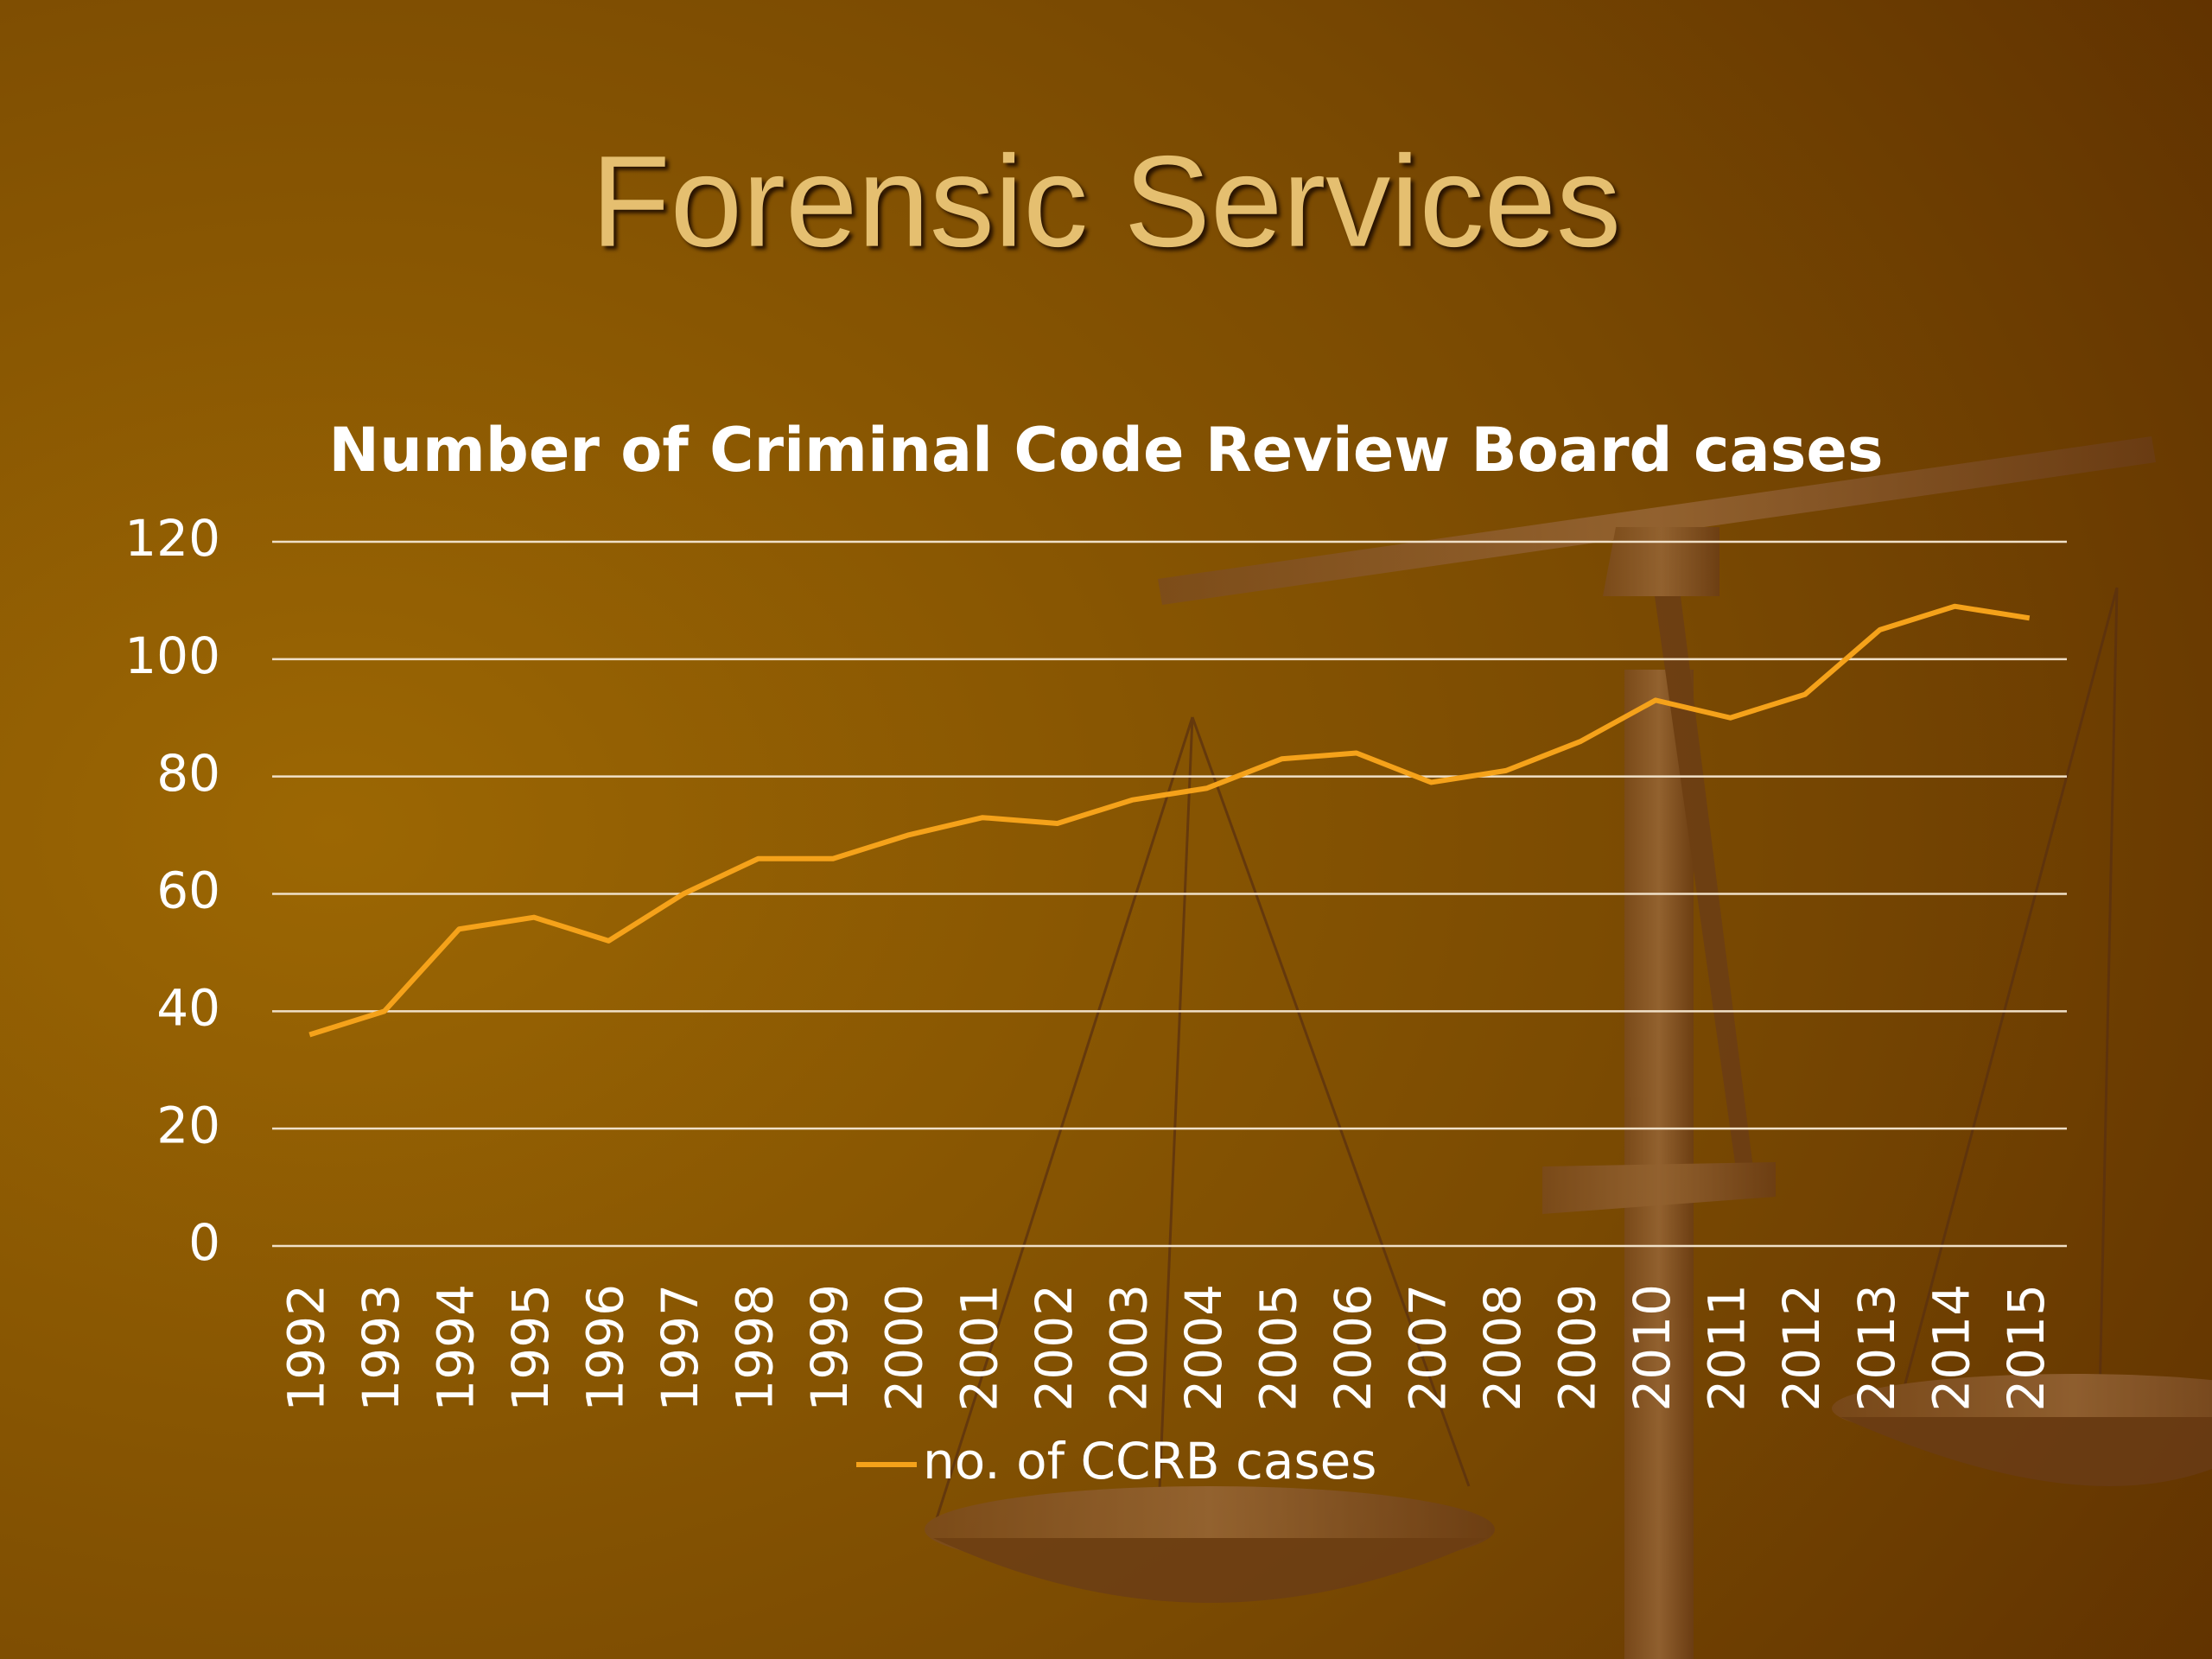 Image resolution: width=2212 pixels, height=1659 pixels. Describe the element at coordinates (905, 1348) in the screenshot. I see `x-tick-label: 2000` at that location.